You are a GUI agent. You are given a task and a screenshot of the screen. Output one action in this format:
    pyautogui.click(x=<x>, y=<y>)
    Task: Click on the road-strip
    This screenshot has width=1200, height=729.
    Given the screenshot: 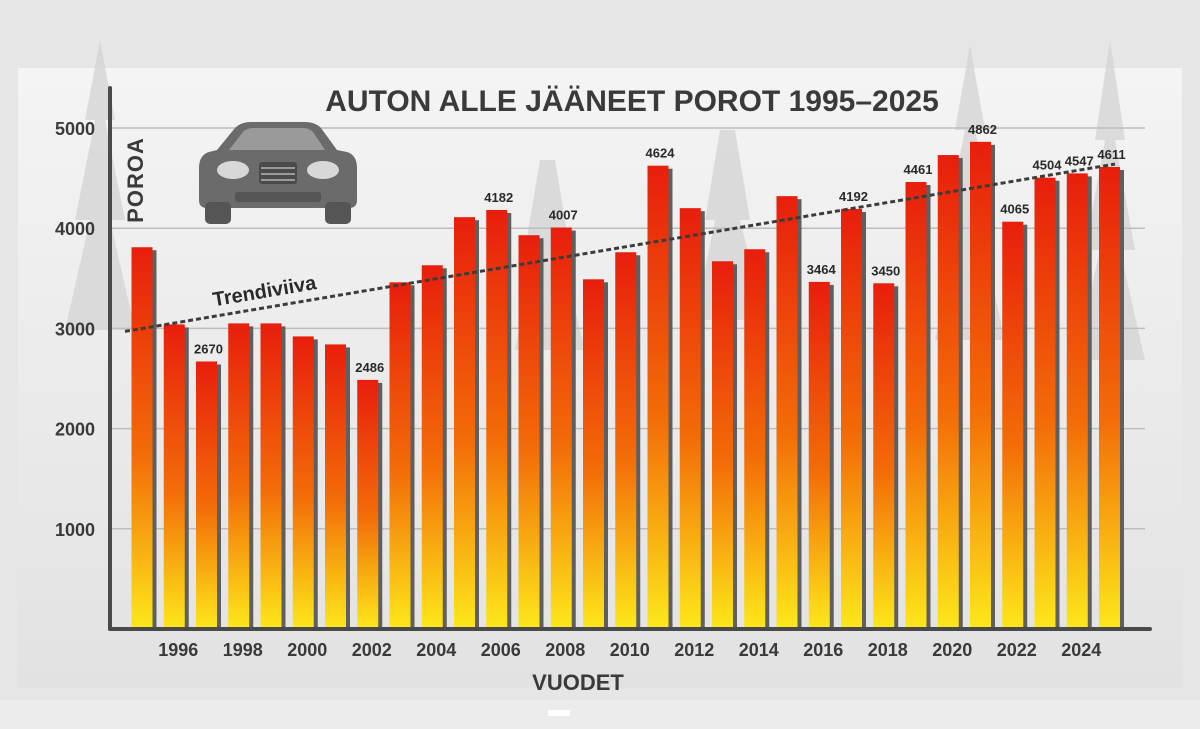 What is the action you would take?
    pyautogui.click(x=600, y=714)
    